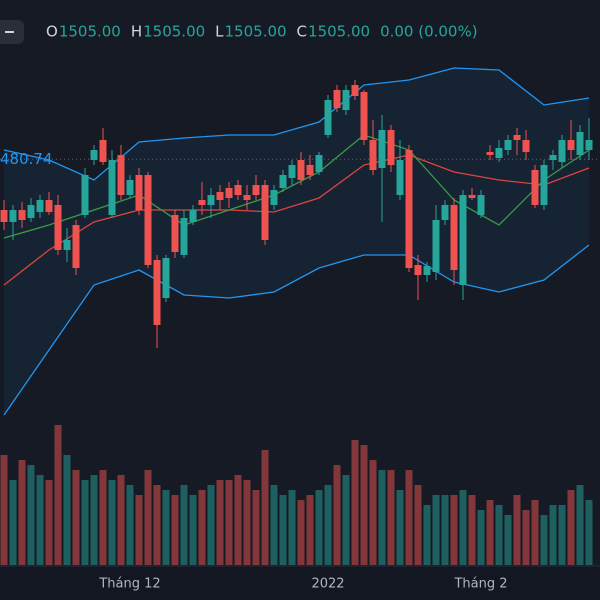 This screenshot has height=600, width=600. I want to click on legend-change: 0.00 (0.00%), so click(429, 32).